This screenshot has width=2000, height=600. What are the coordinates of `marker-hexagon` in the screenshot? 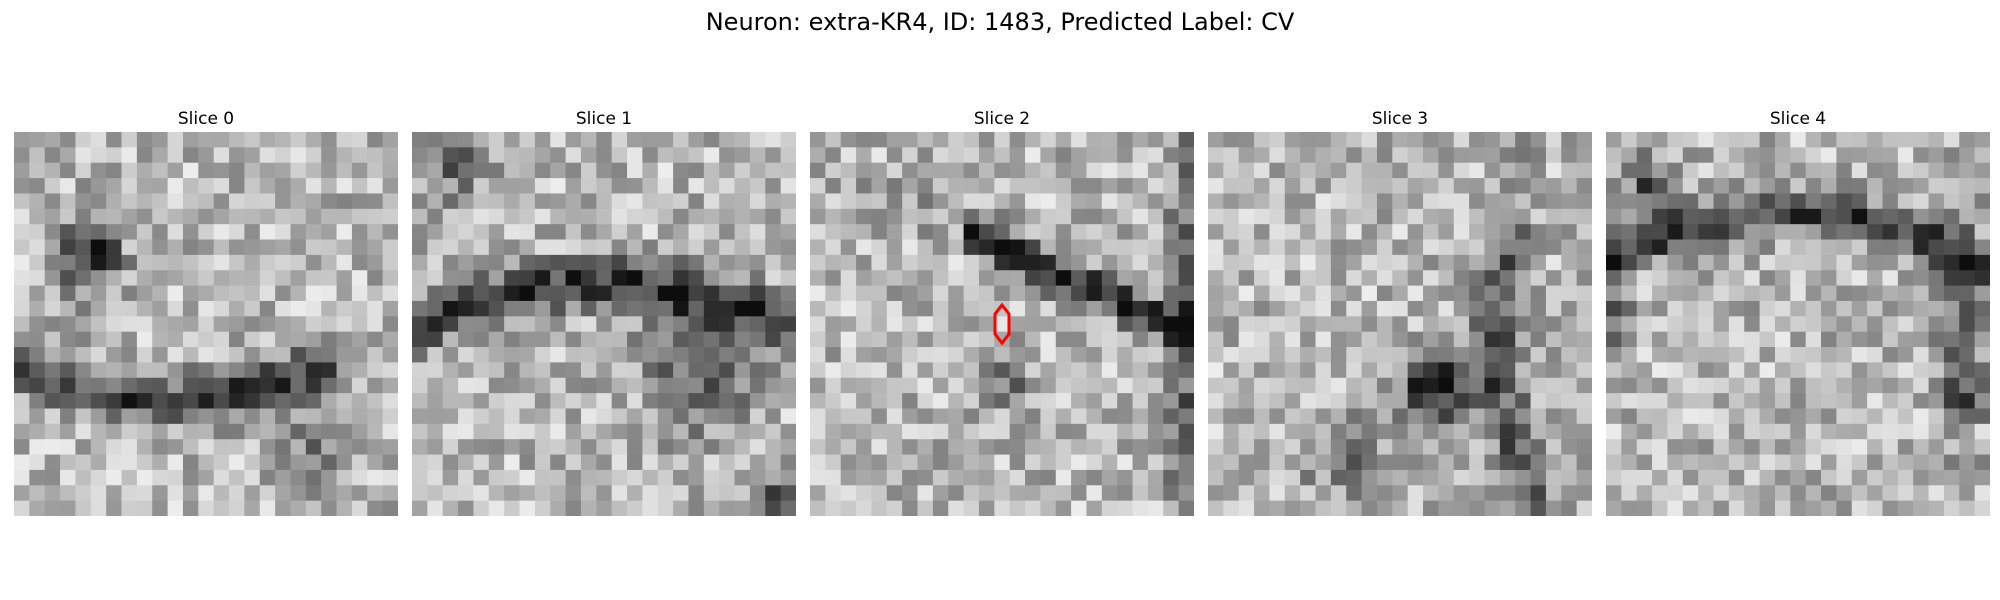 It's located at (1002, 324).